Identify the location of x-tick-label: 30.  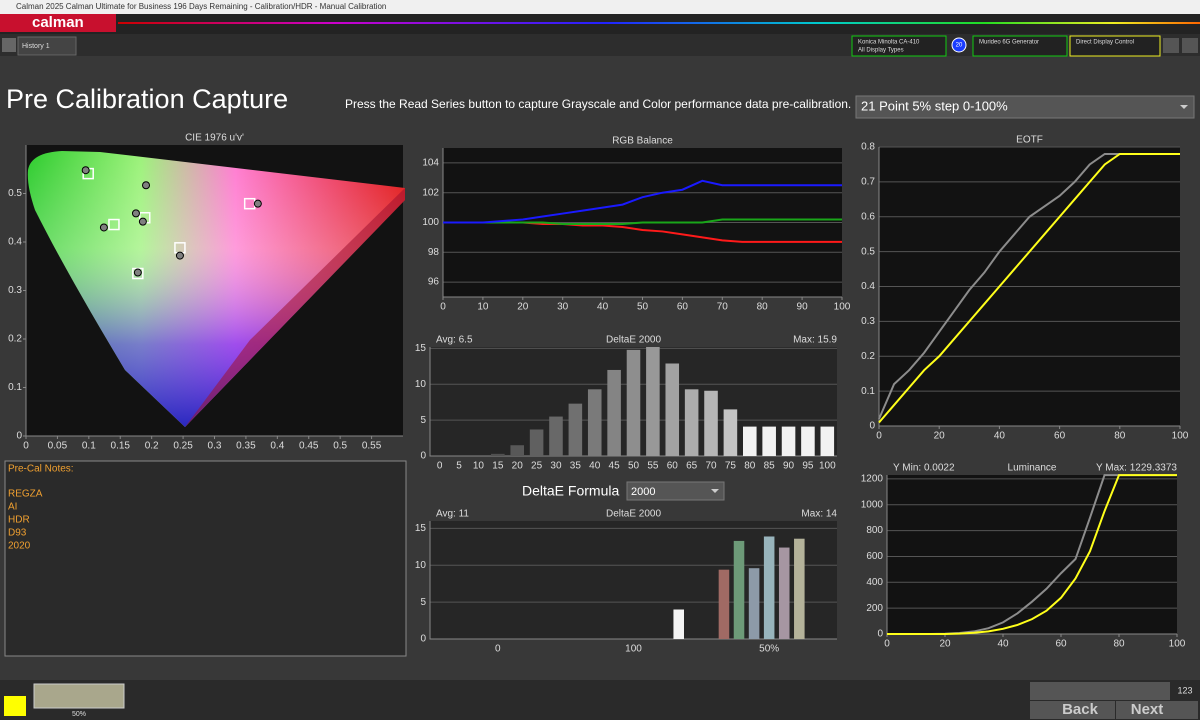
(563, 307).